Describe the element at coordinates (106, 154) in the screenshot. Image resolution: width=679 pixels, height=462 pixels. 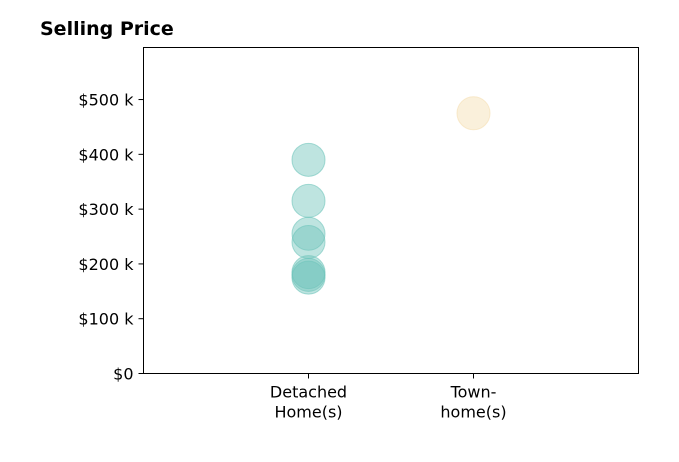
I see `y-tick-label: $400 k` at that location.